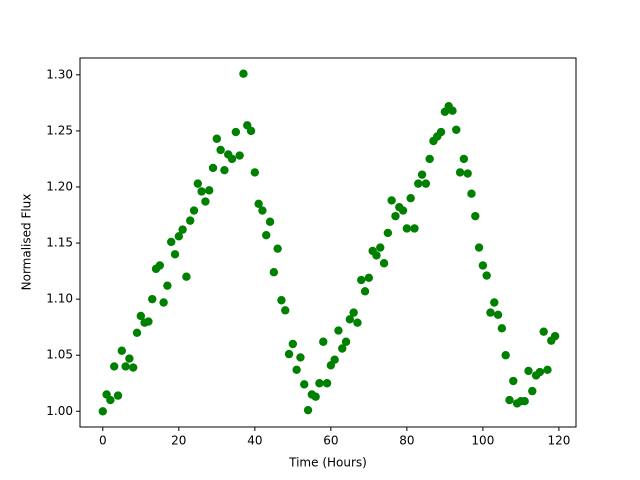 This screenshot has height=480, width=640. I want to click on x-tick-label: 20, so click(178, 441).